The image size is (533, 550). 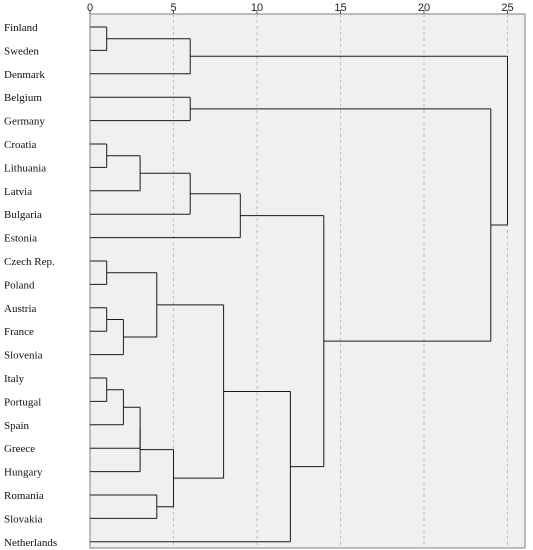 I want to click on leaf-label: Estonia, so click(x=20, y=239).